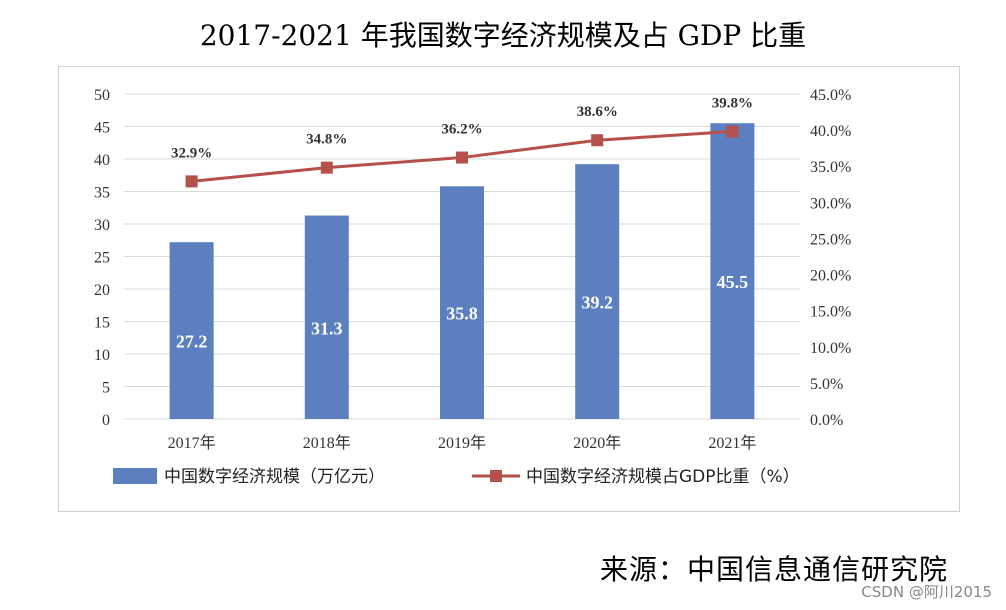  I want to click on bar-data-label: 45.5, so click(733, 282).